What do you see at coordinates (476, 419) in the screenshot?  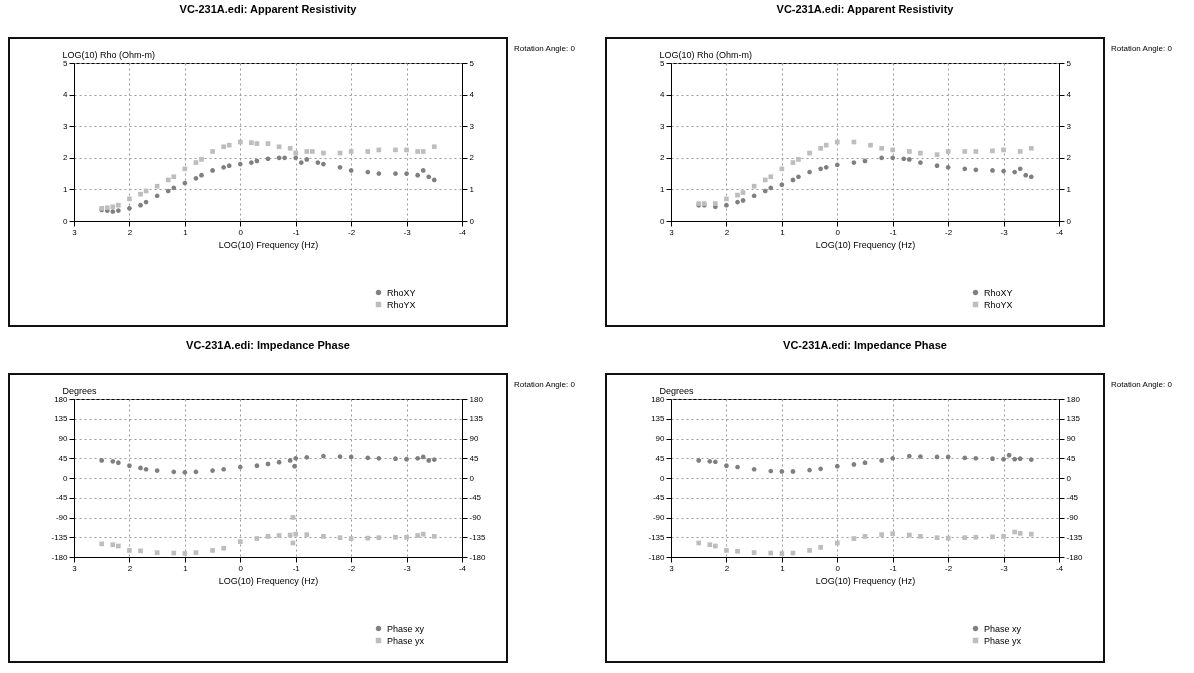 I see `y2-tick-label: 135` at bounding box center [476, 419].